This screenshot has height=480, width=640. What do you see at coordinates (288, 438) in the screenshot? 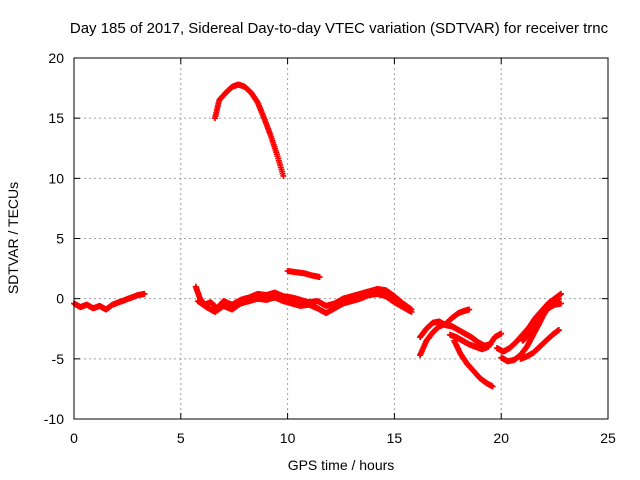
I see `x-tick-label: 10` at bounding box center [288, 438].